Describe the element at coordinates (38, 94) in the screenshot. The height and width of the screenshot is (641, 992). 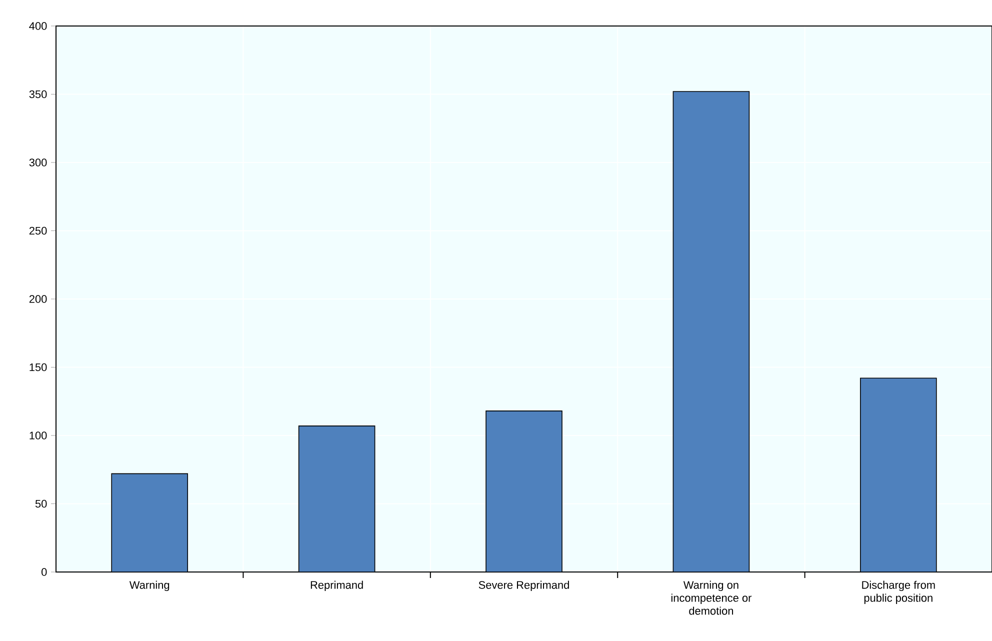
I see `y-tick-label: 350` at that location.